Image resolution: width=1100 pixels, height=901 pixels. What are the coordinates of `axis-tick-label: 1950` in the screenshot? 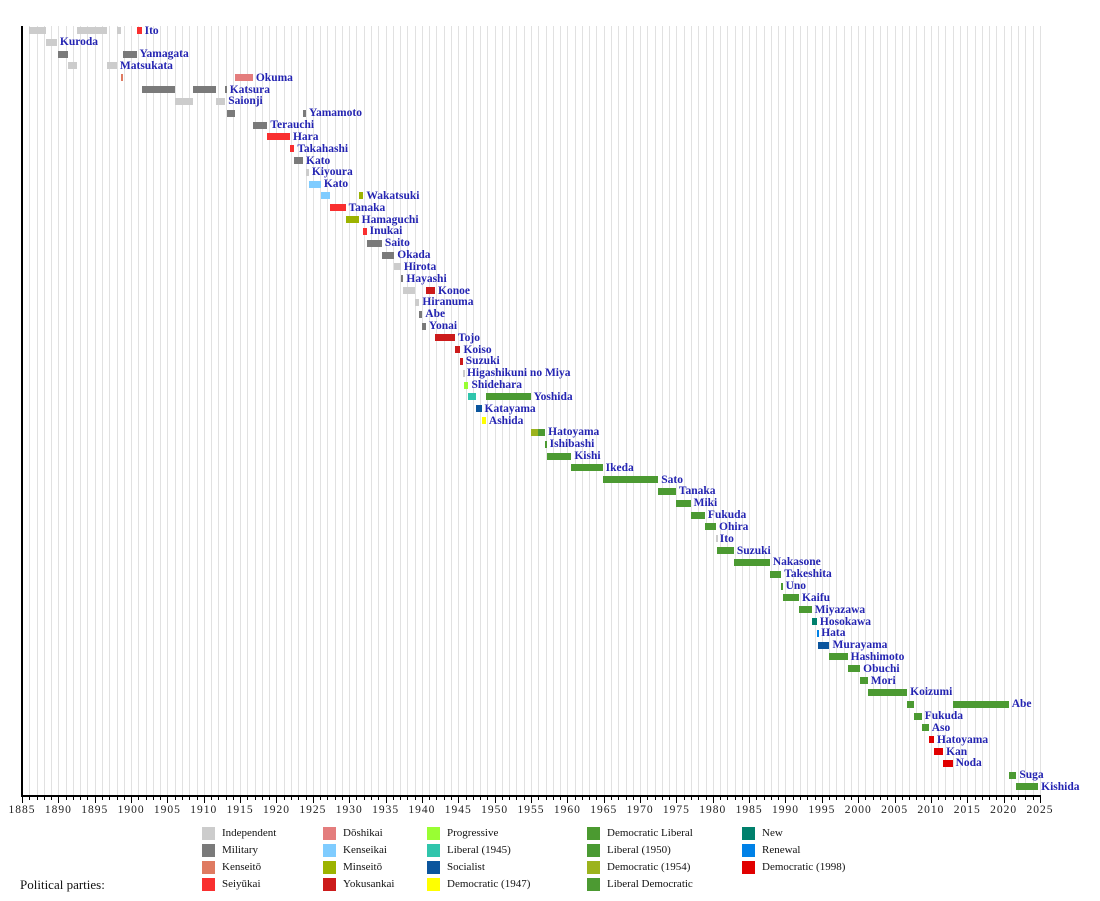 It's located at (495, 810).